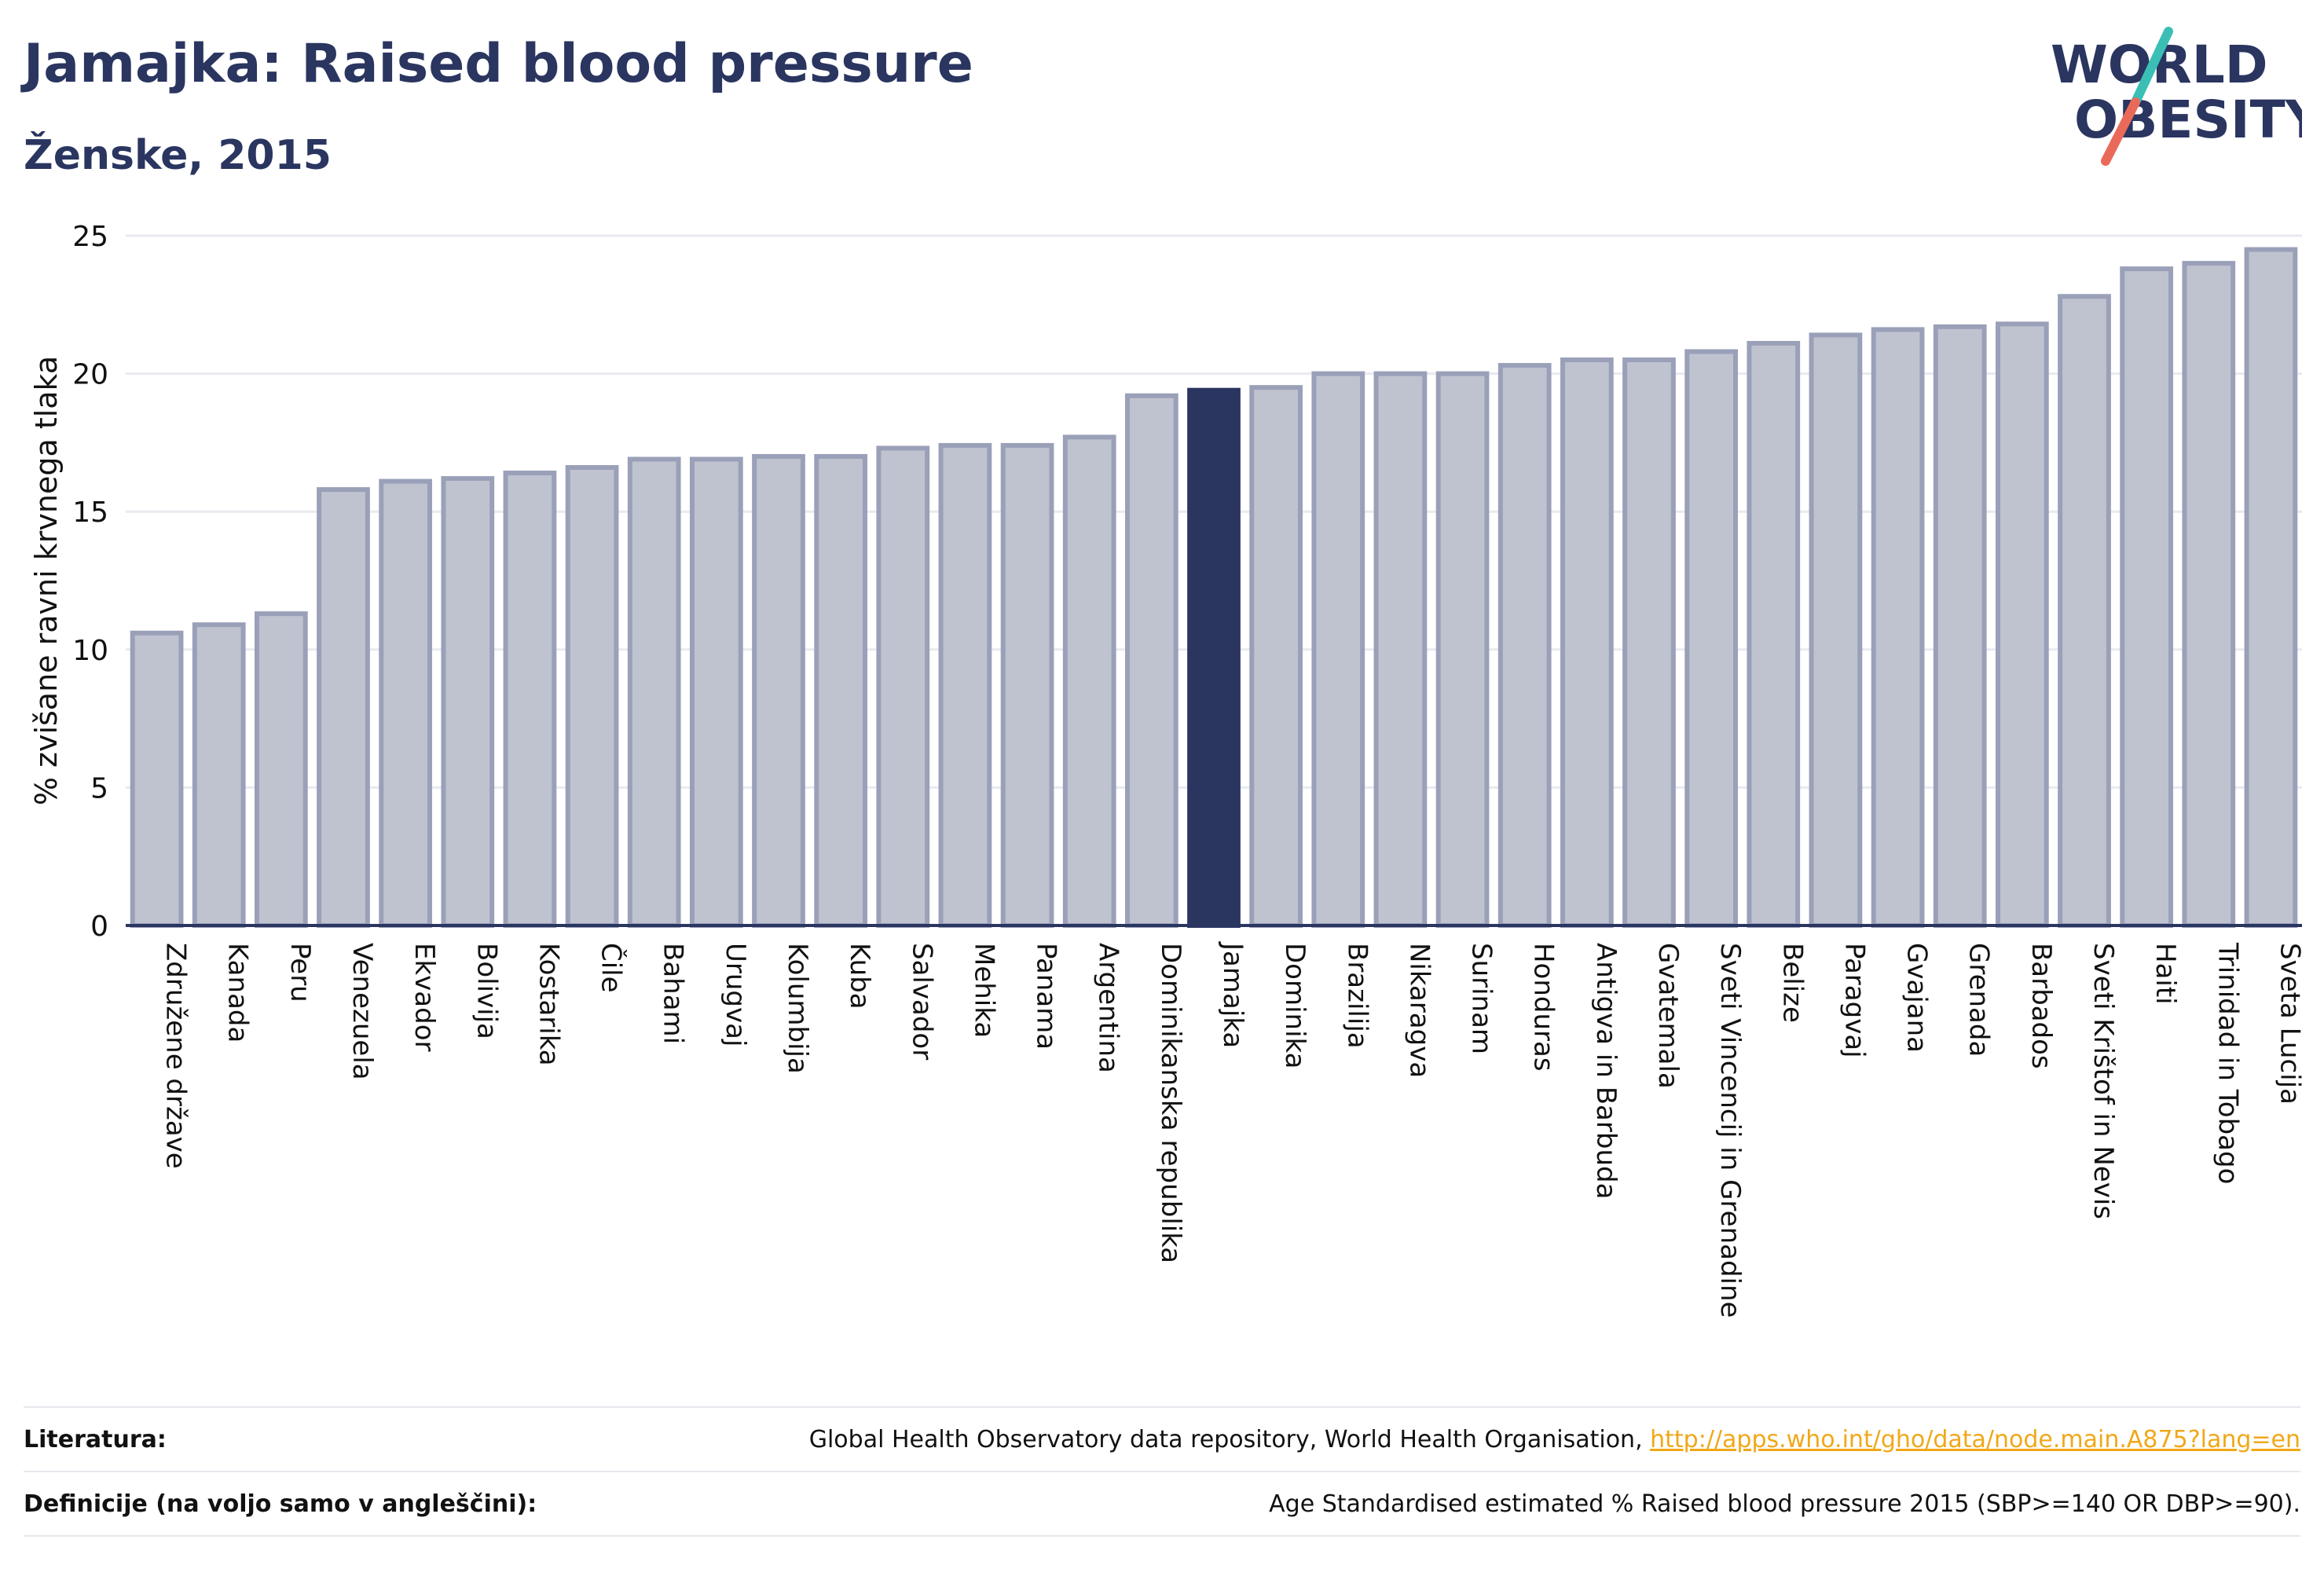 Image resolution: width=2324 pixels, height=1576 pixels. I want to click on x-tick-label: Gvatemala, so click(1668, 1016).